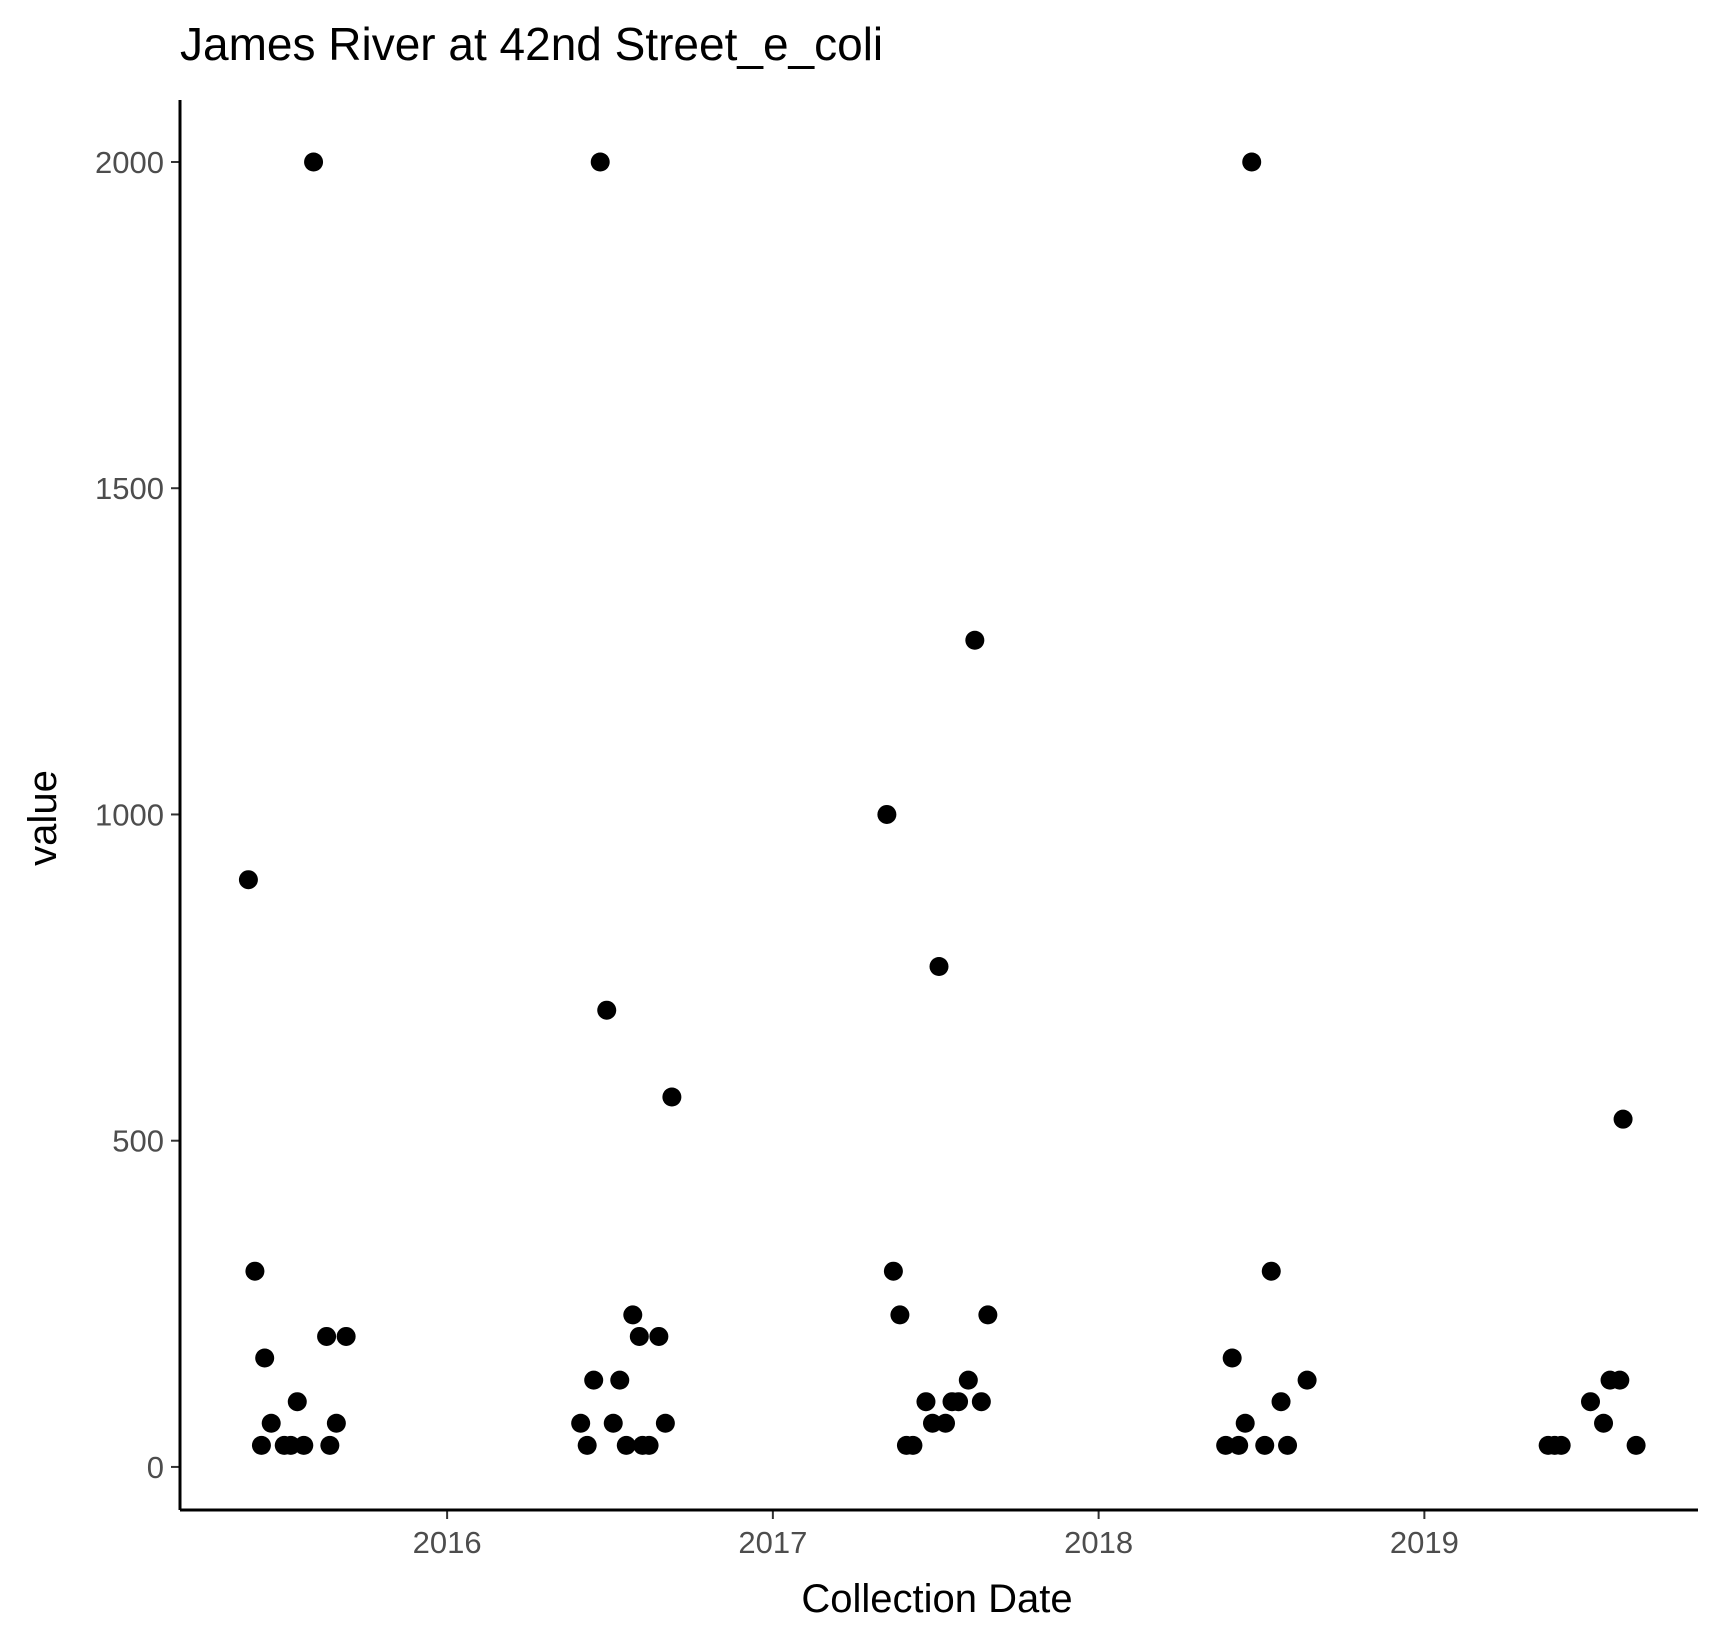  What do you see at coordinates (129, 488) in the screenshot?
I see `y-tick-label: 1500` at bounding box center [129, 488].